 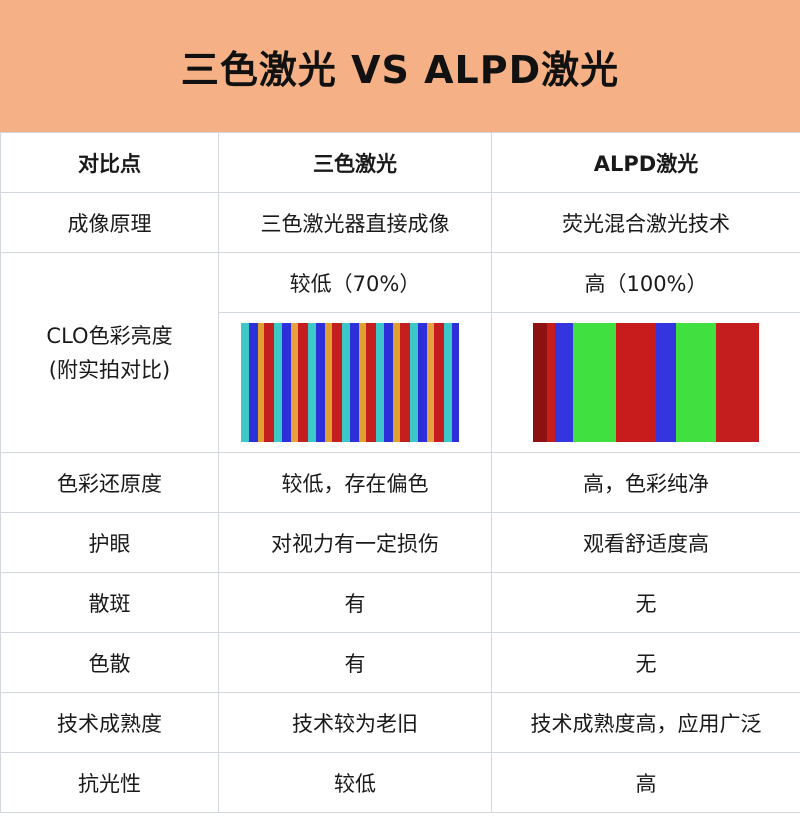 I want to click on row-label: 色彩还原度, so click(x=109, y=482).